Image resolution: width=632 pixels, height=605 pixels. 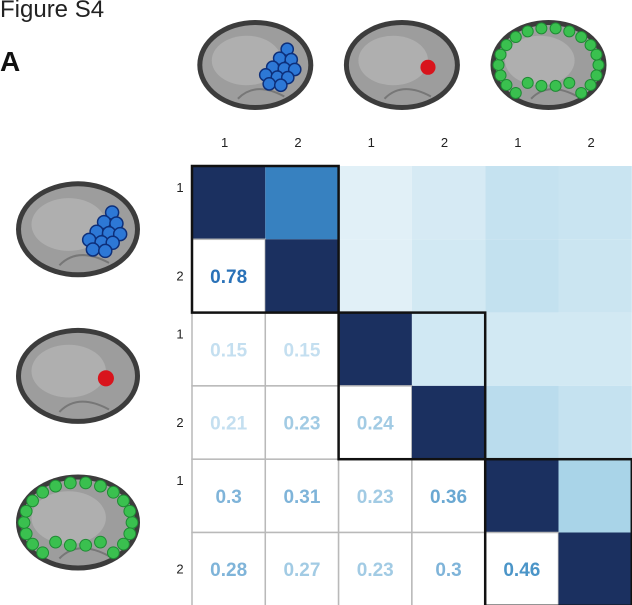 I want to click on embryo-red-dot-icon, so click(x=78, y=375).